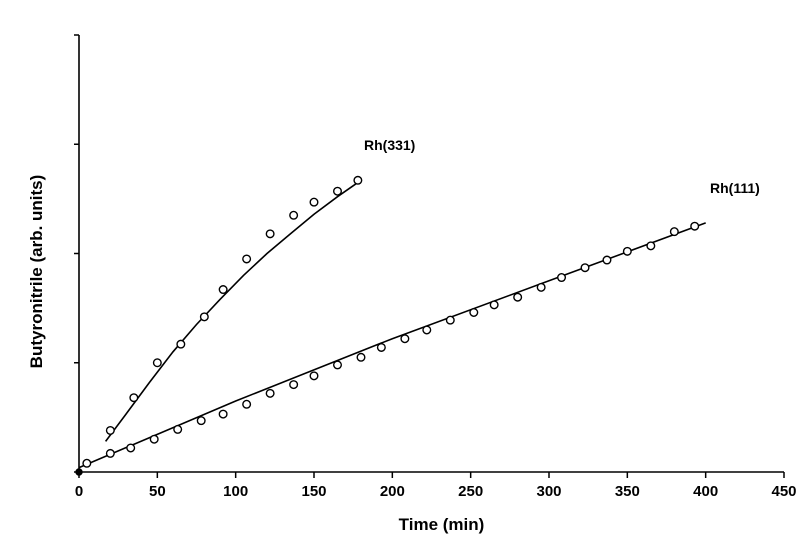  I want to click on y-axis-title: Butyronitrile (arb. units), so click(36, 272).